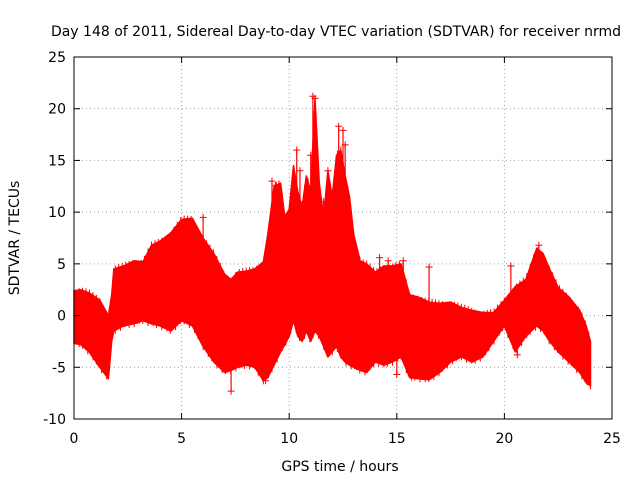 The width and height of the screenshot is (640, 480). What do you see at coordinates (181, 439) in the screenshot?
I see `x-tick-label: 5` at bounding box center [181, 439].